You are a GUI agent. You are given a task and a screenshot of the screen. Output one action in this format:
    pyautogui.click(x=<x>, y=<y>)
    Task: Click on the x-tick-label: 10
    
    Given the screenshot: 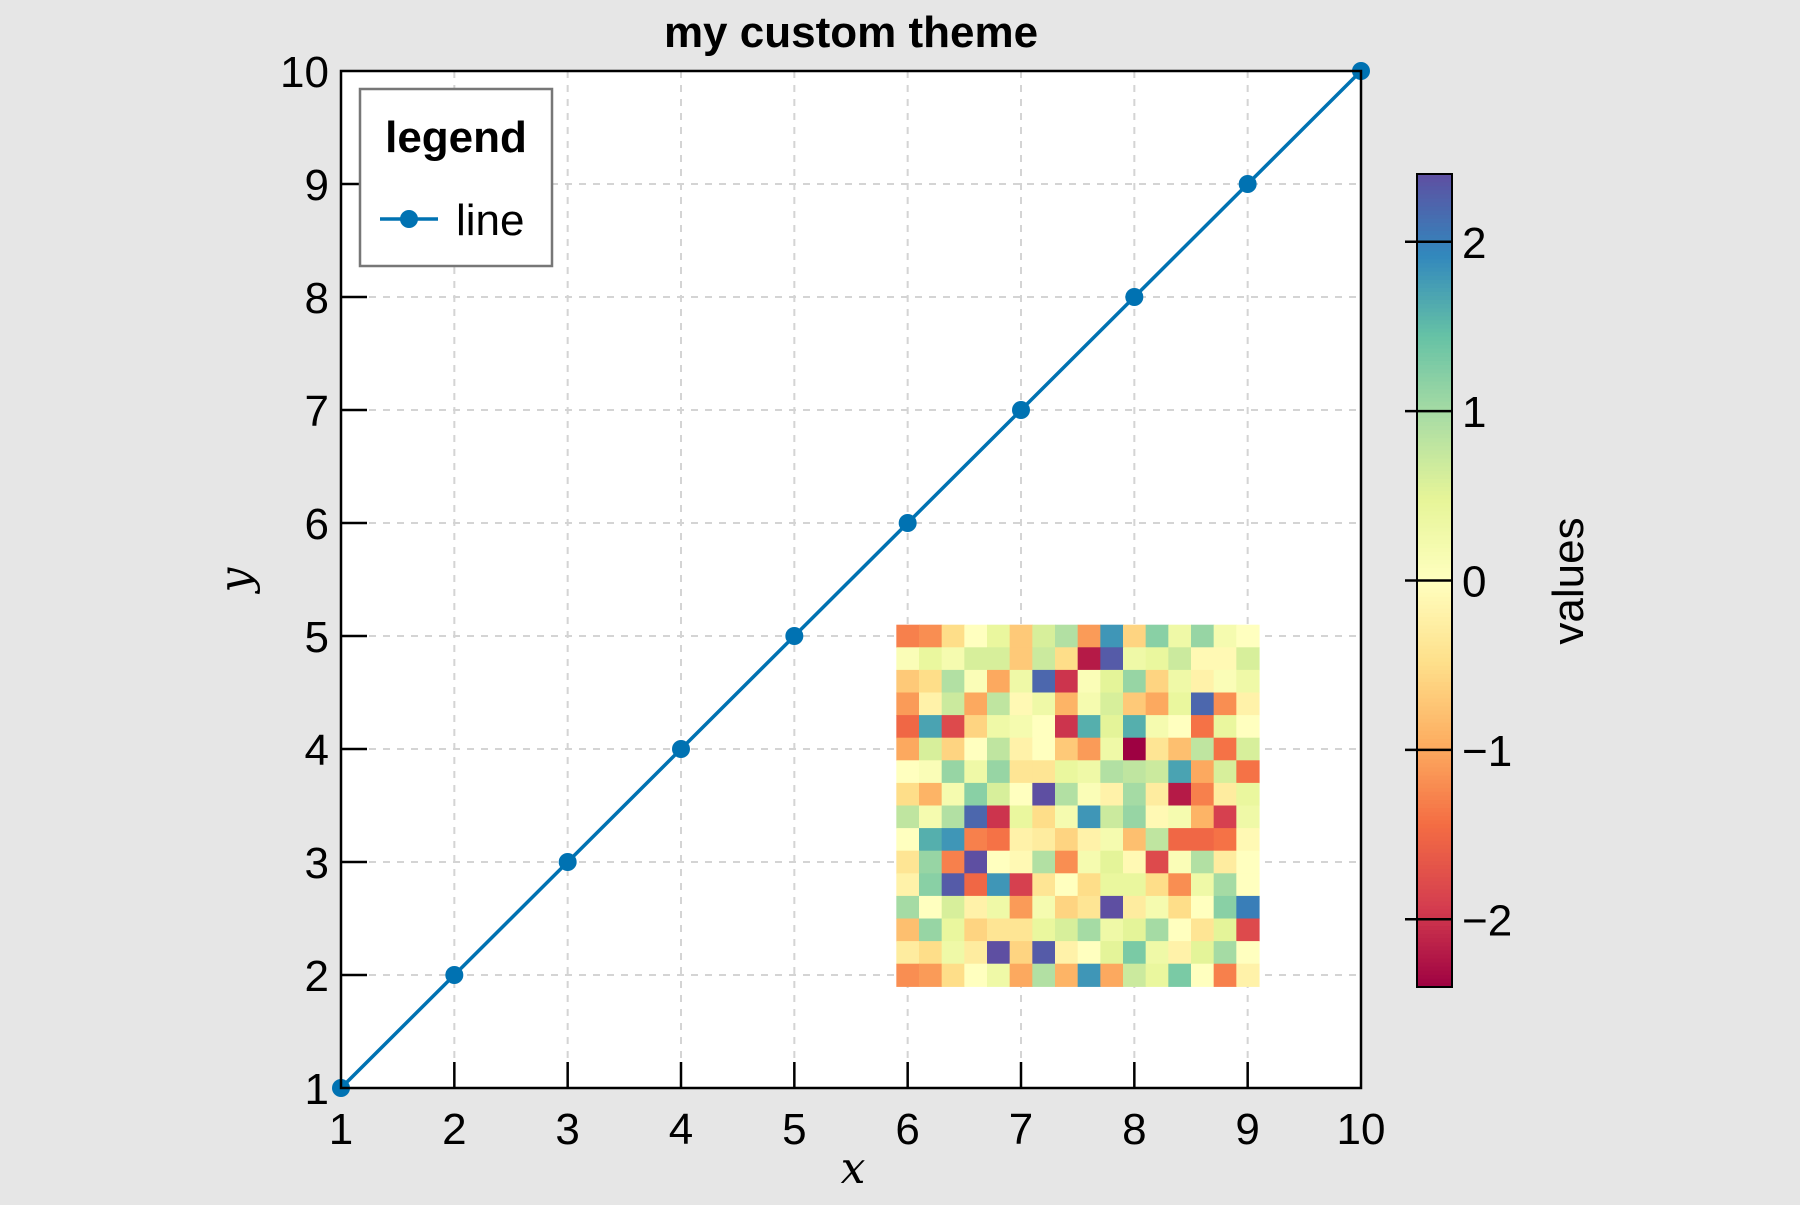 What is the action you would take?
    pyautogui.click(x=1361, y=1129)
    